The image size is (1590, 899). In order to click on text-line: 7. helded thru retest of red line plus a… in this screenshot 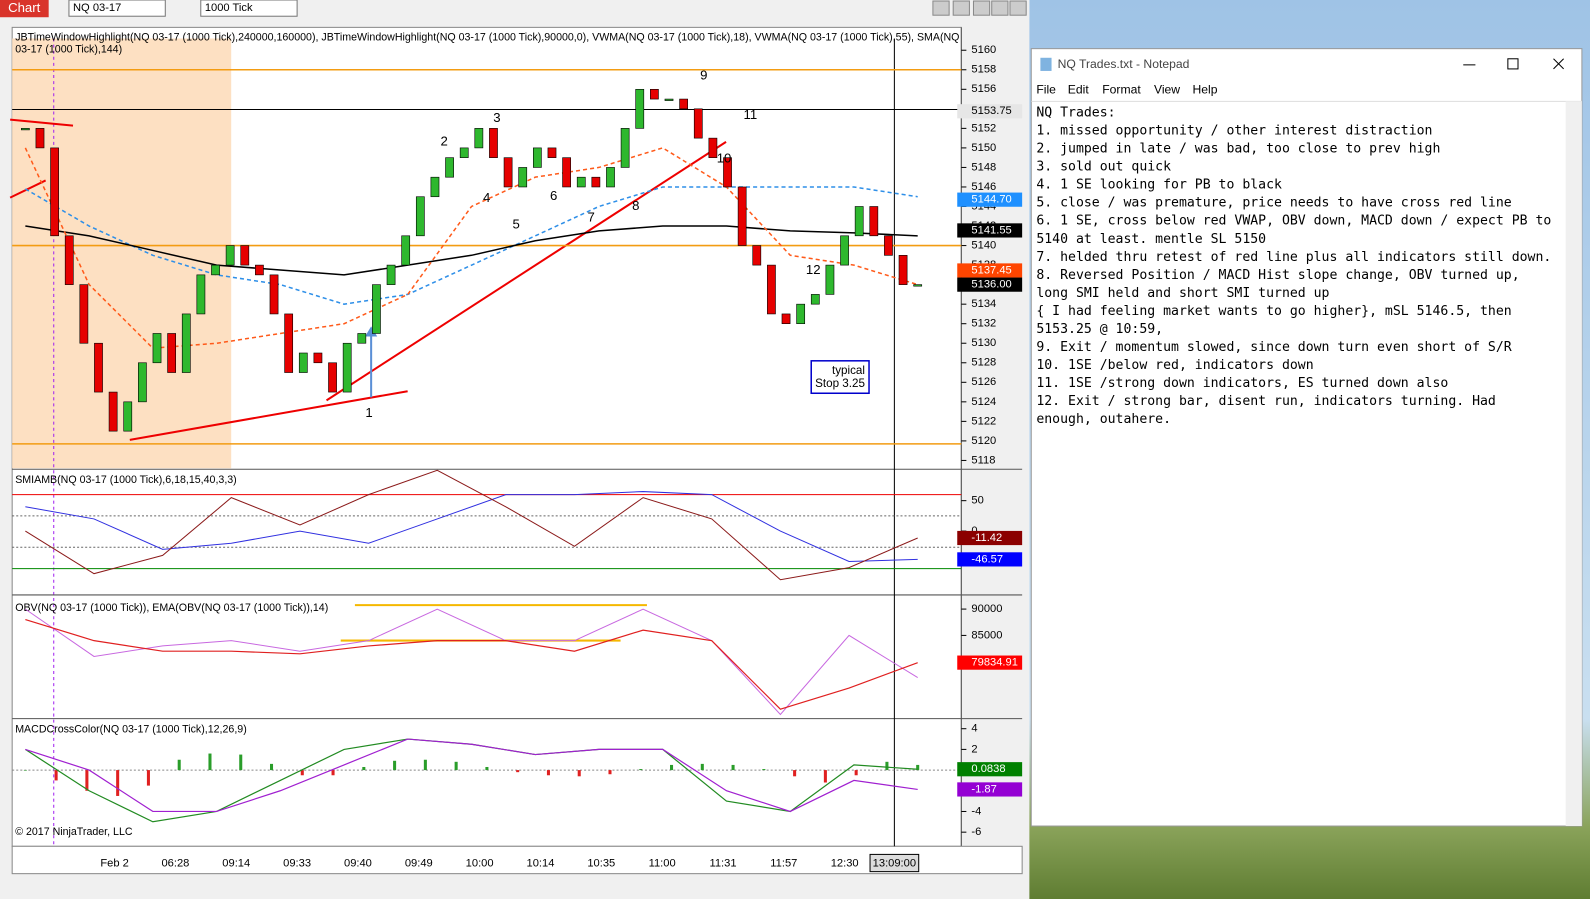, I will do `click(1293, 257)`.